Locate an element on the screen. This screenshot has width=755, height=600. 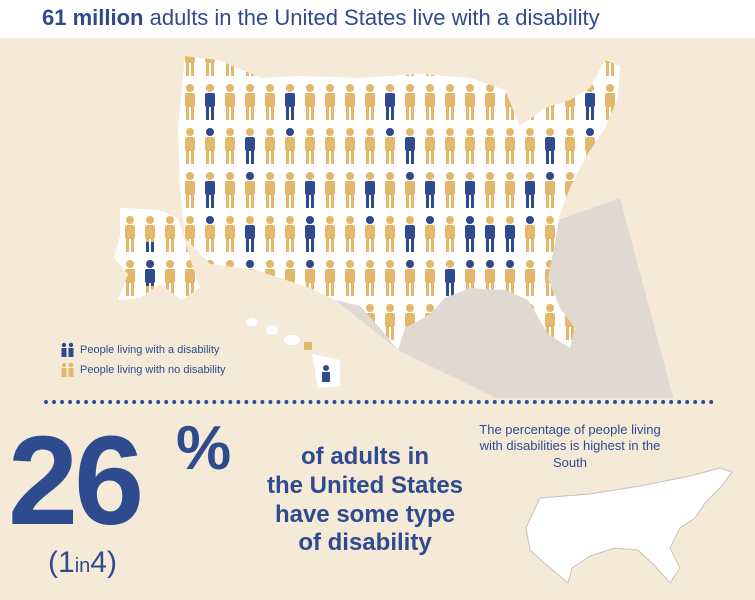
desc-line-4: of disability is located at coordinates (365, 543).